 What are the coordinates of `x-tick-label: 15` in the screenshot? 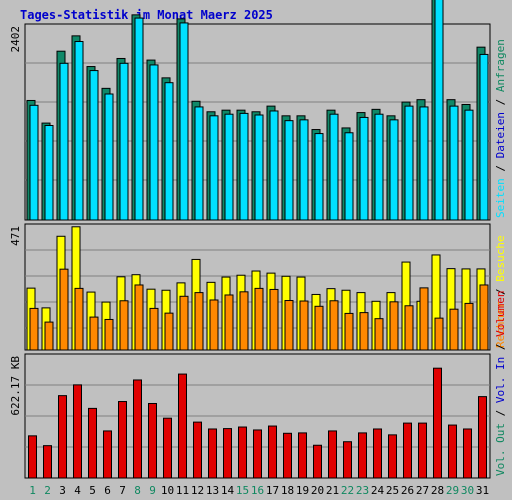 It's located at (242, 490).